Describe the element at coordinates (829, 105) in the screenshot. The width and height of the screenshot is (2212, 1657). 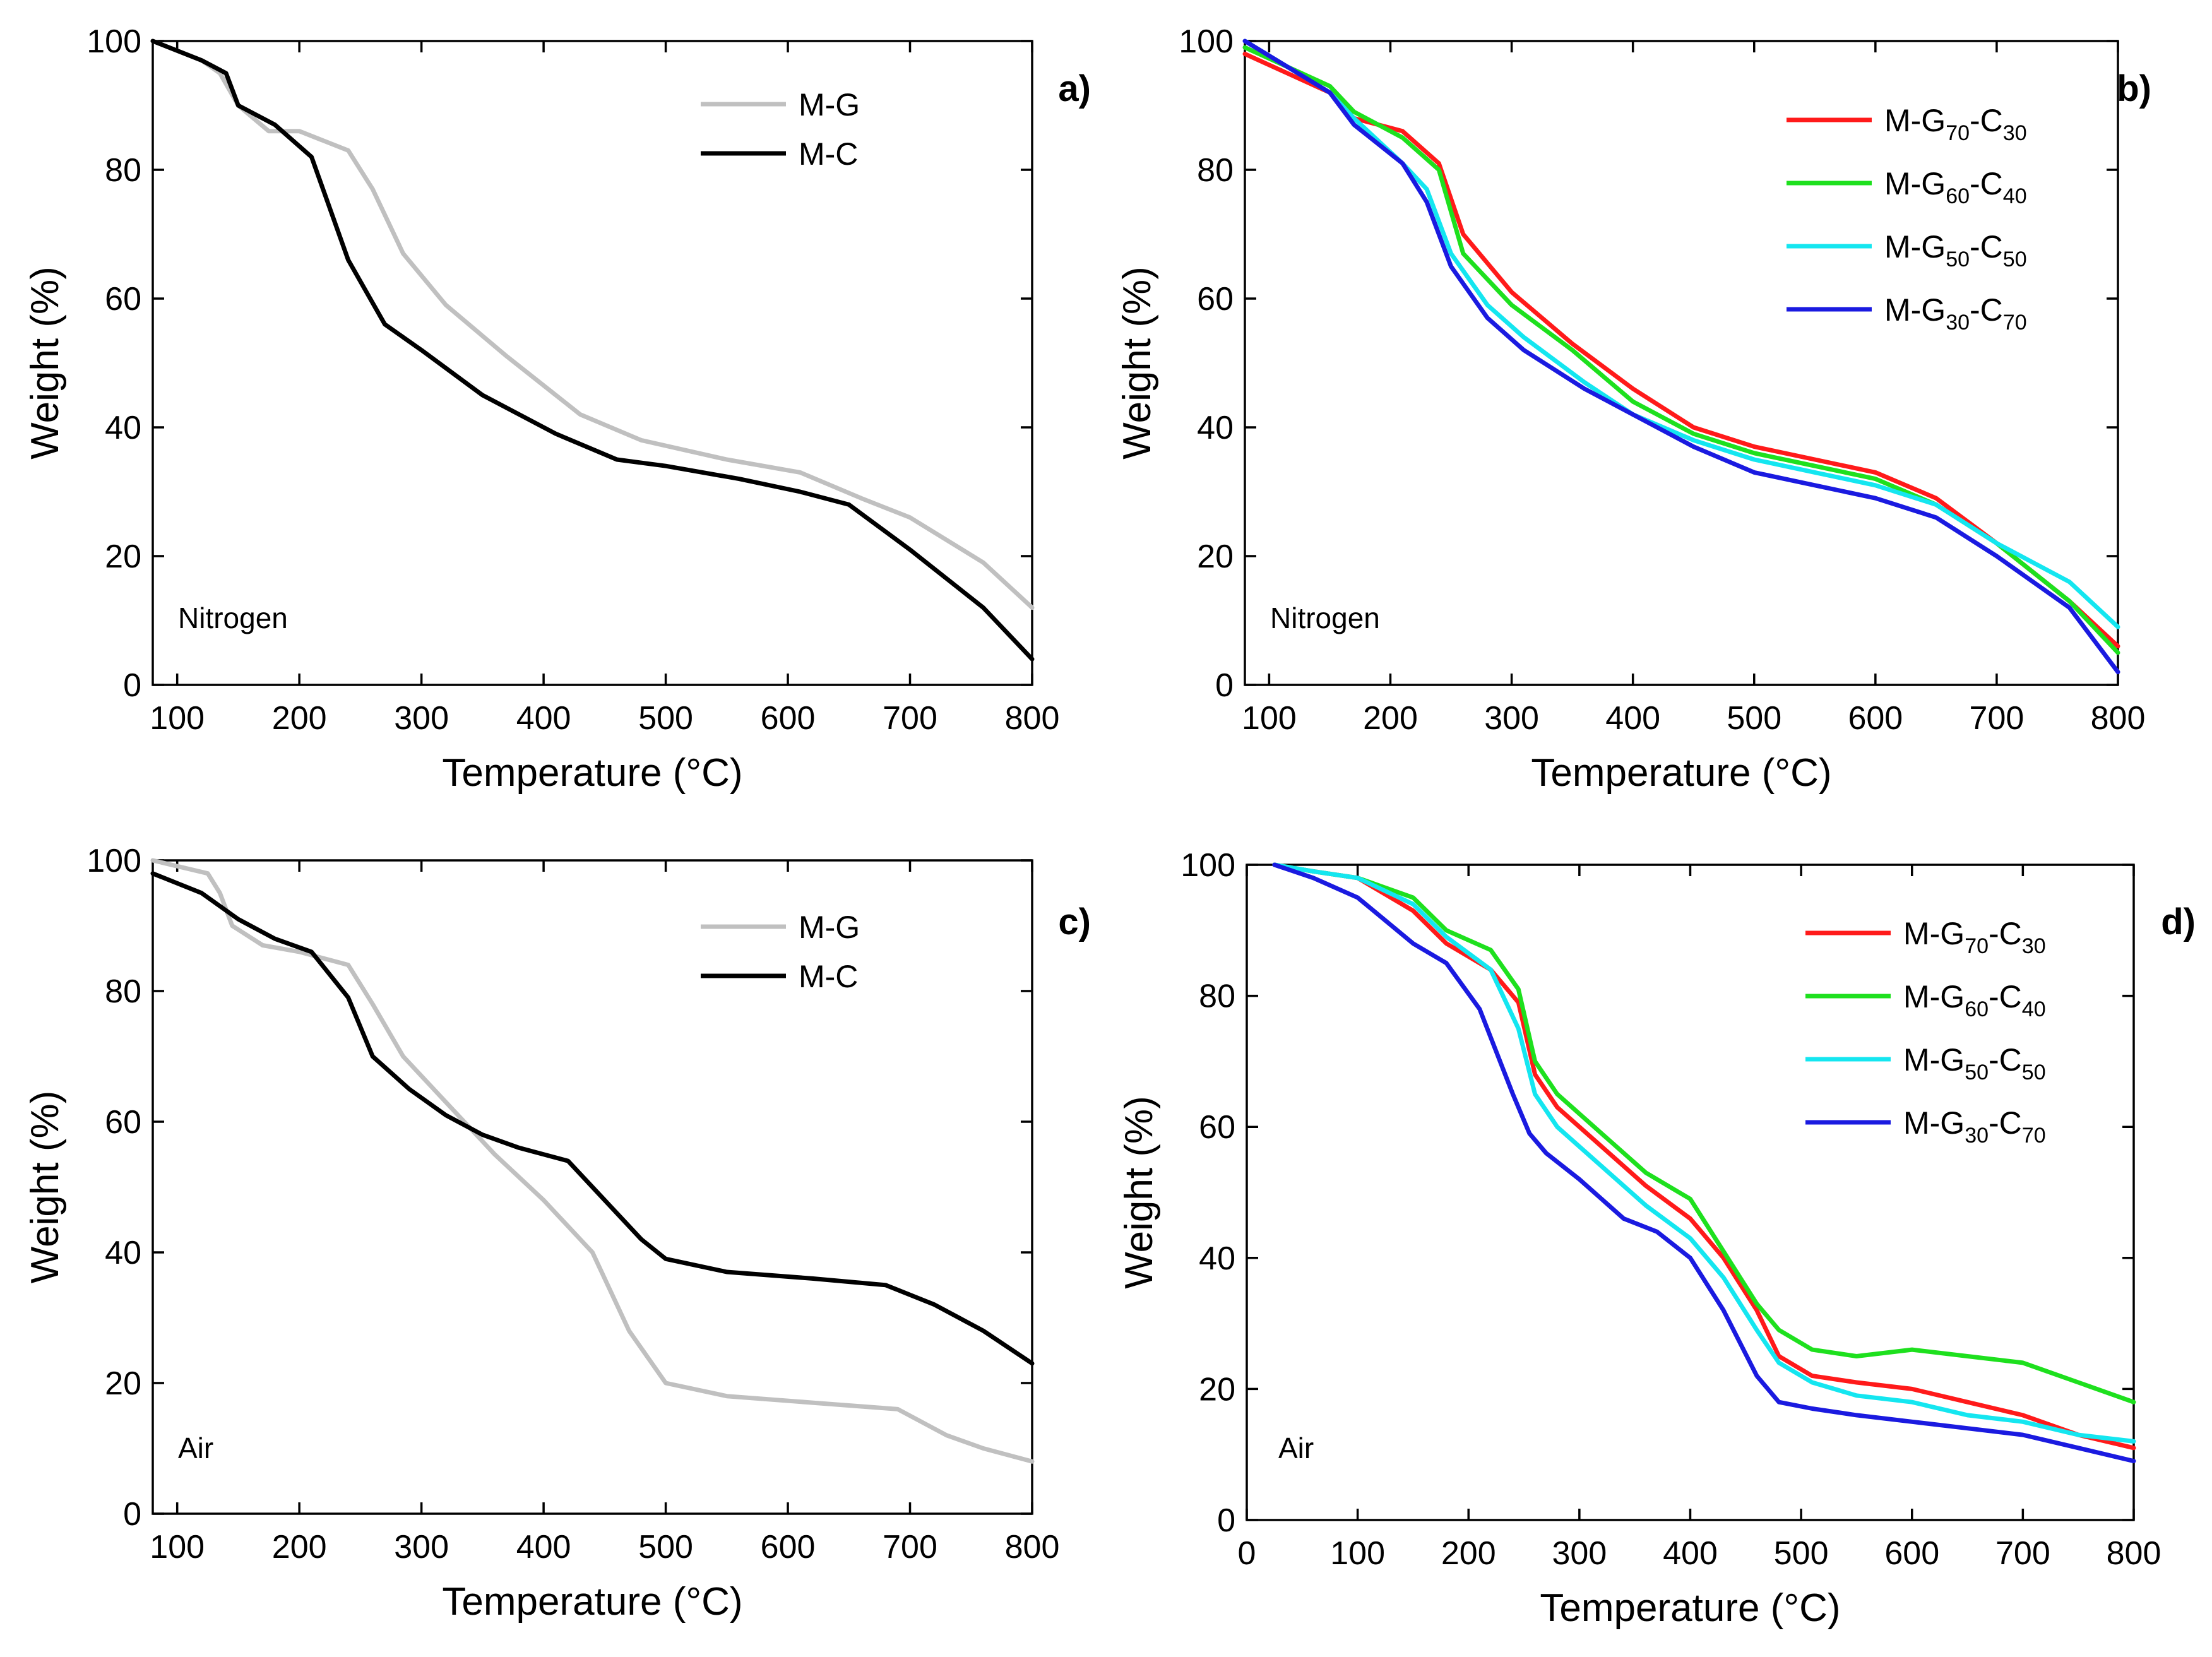
I see `legend-label: M-G` at that location.